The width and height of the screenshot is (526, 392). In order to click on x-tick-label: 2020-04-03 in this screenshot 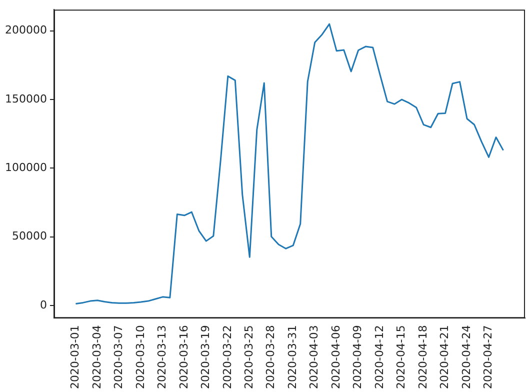, I will do `click(314, 357)`.